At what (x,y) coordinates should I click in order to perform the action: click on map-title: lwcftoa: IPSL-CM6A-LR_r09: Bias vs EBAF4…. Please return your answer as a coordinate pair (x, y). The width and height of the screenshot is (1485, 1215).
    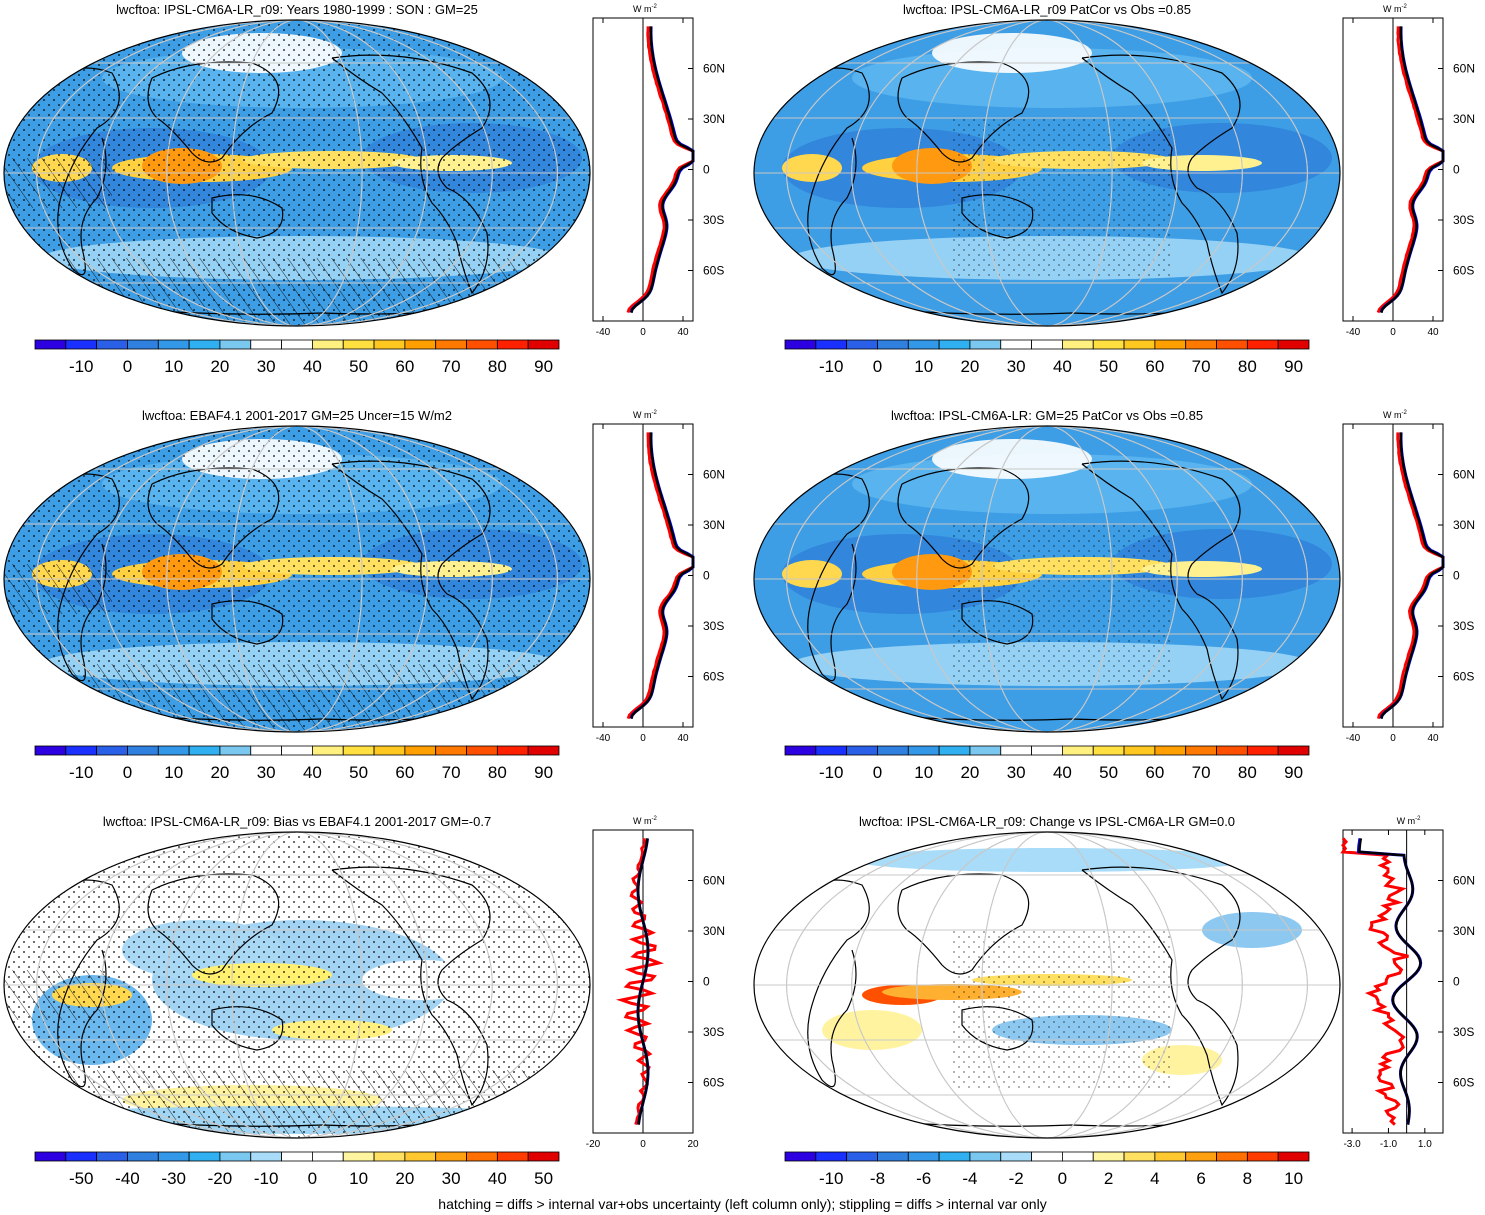
    Looking at the image, I should click on (297, 821).